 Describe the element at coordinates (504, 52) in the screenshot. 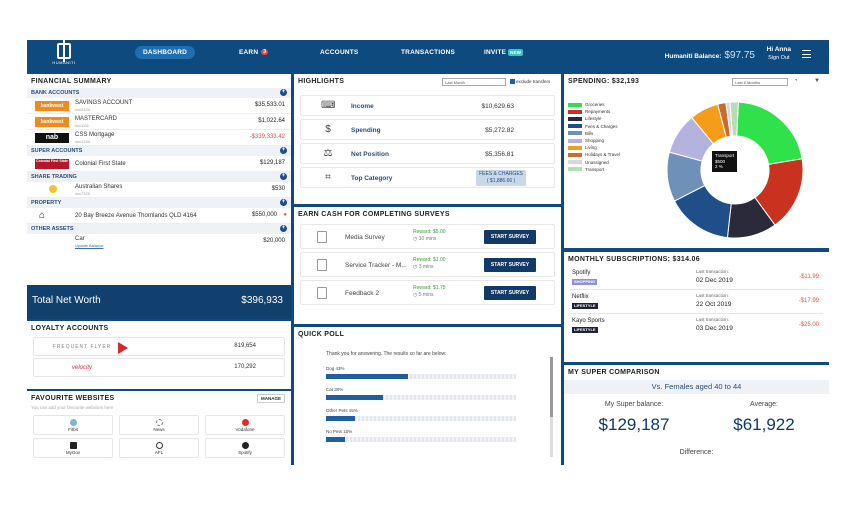

I see `nav-invite: INVITE NEW` at that location.